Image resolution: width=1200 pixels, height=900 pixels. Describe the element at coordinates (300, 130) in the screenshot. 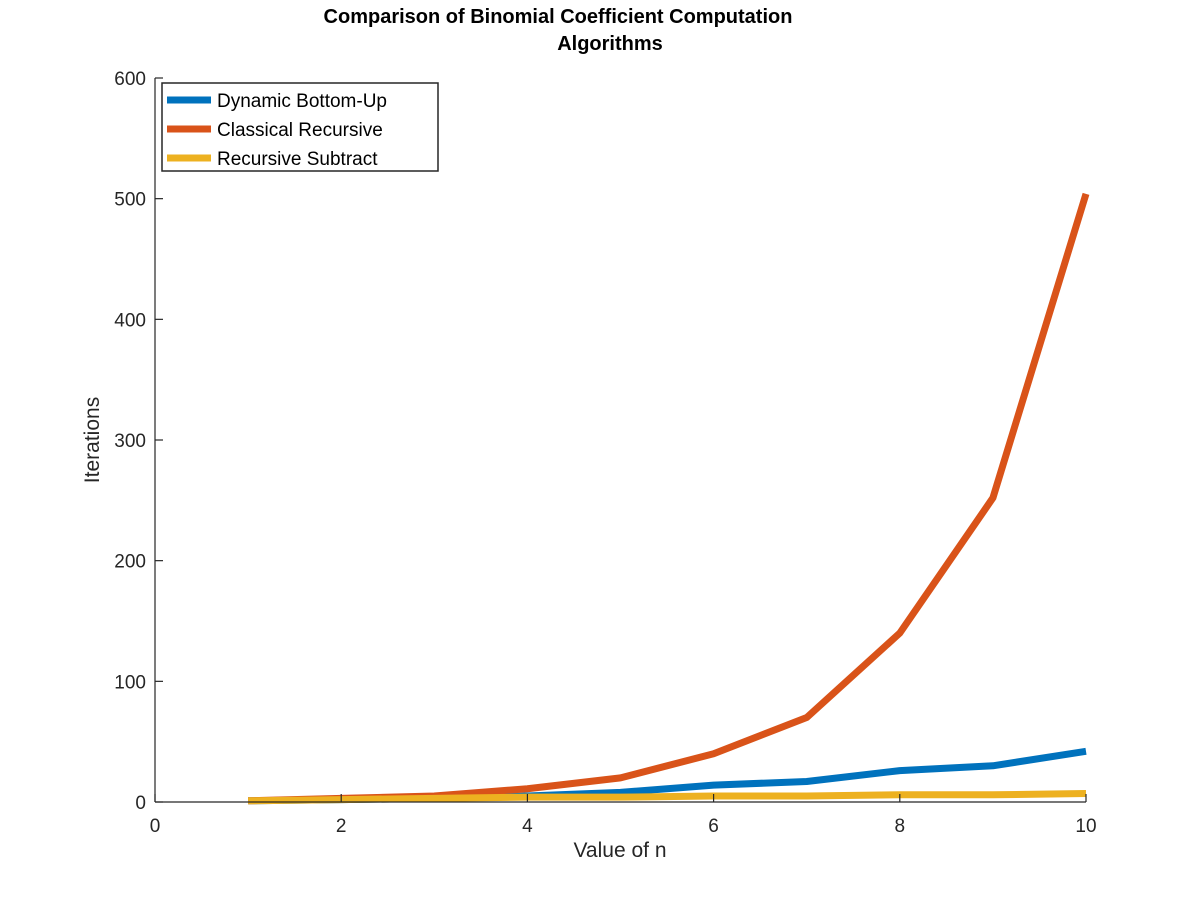

I see `legend-label-classical-recursive: Classical Recursive` at that location.